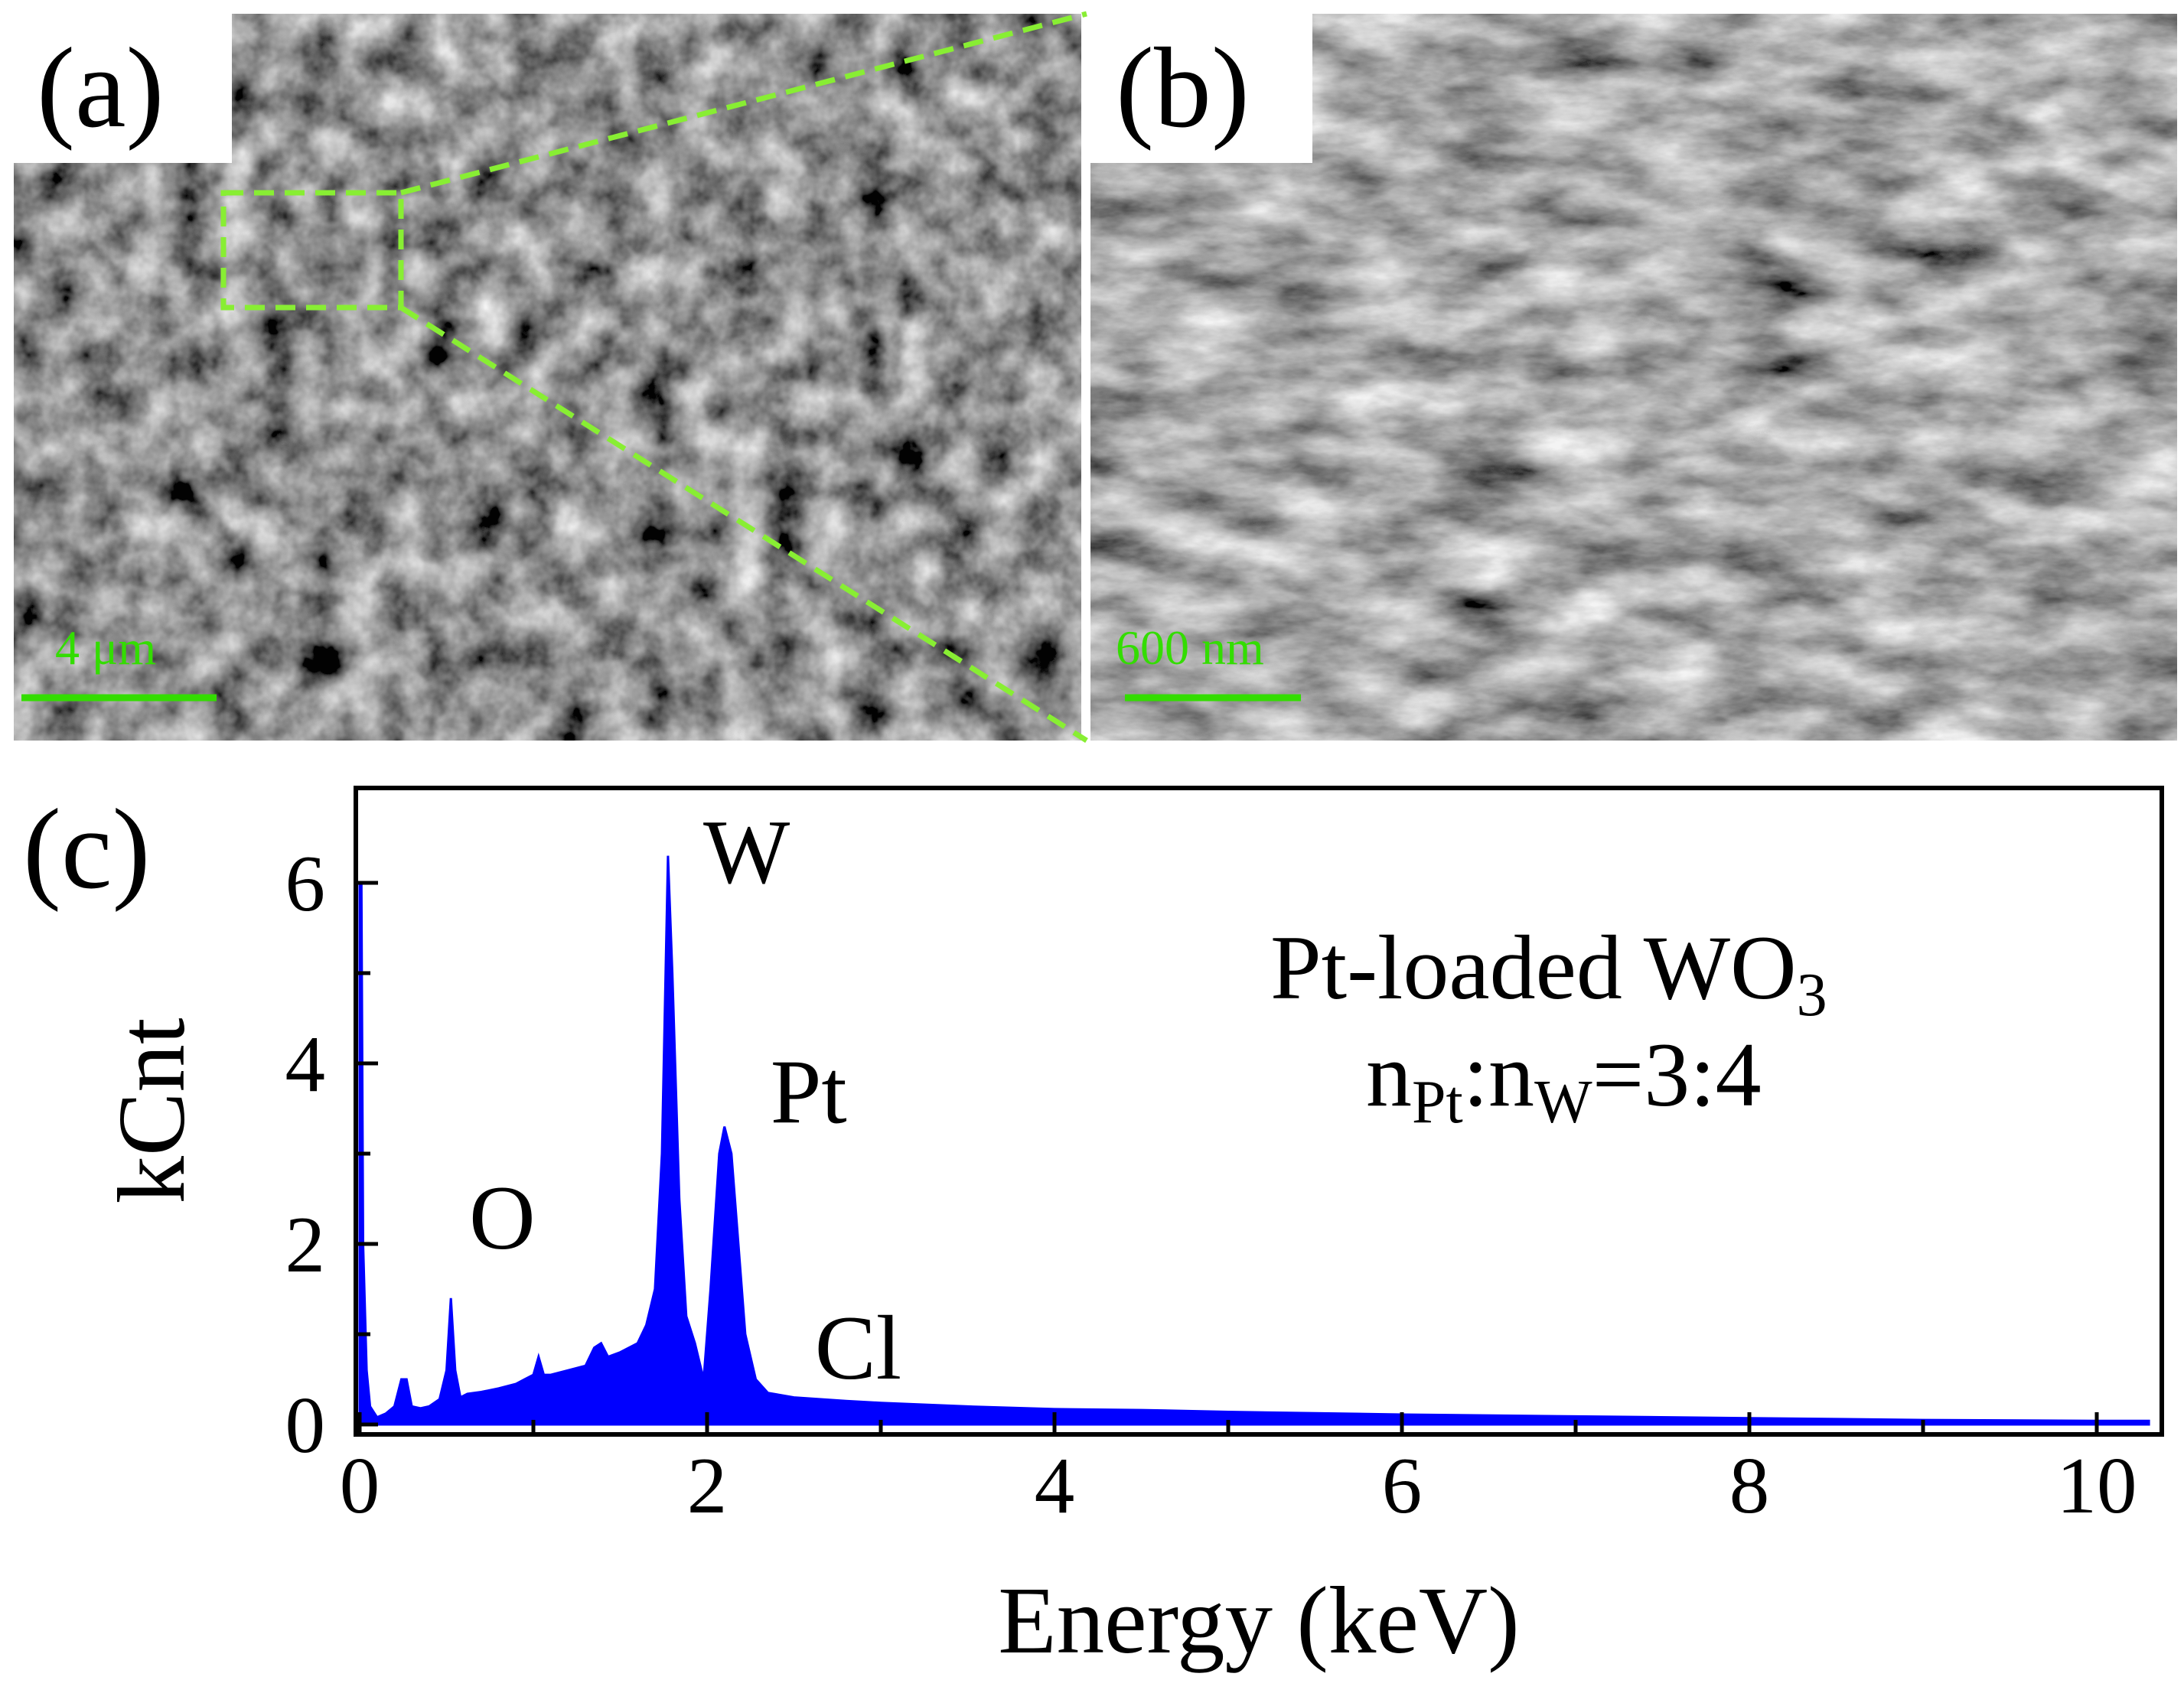 The height and width of the screenshot is (1693, 2184). I want to click on y-tick-label: 2, so click(305, 1244).